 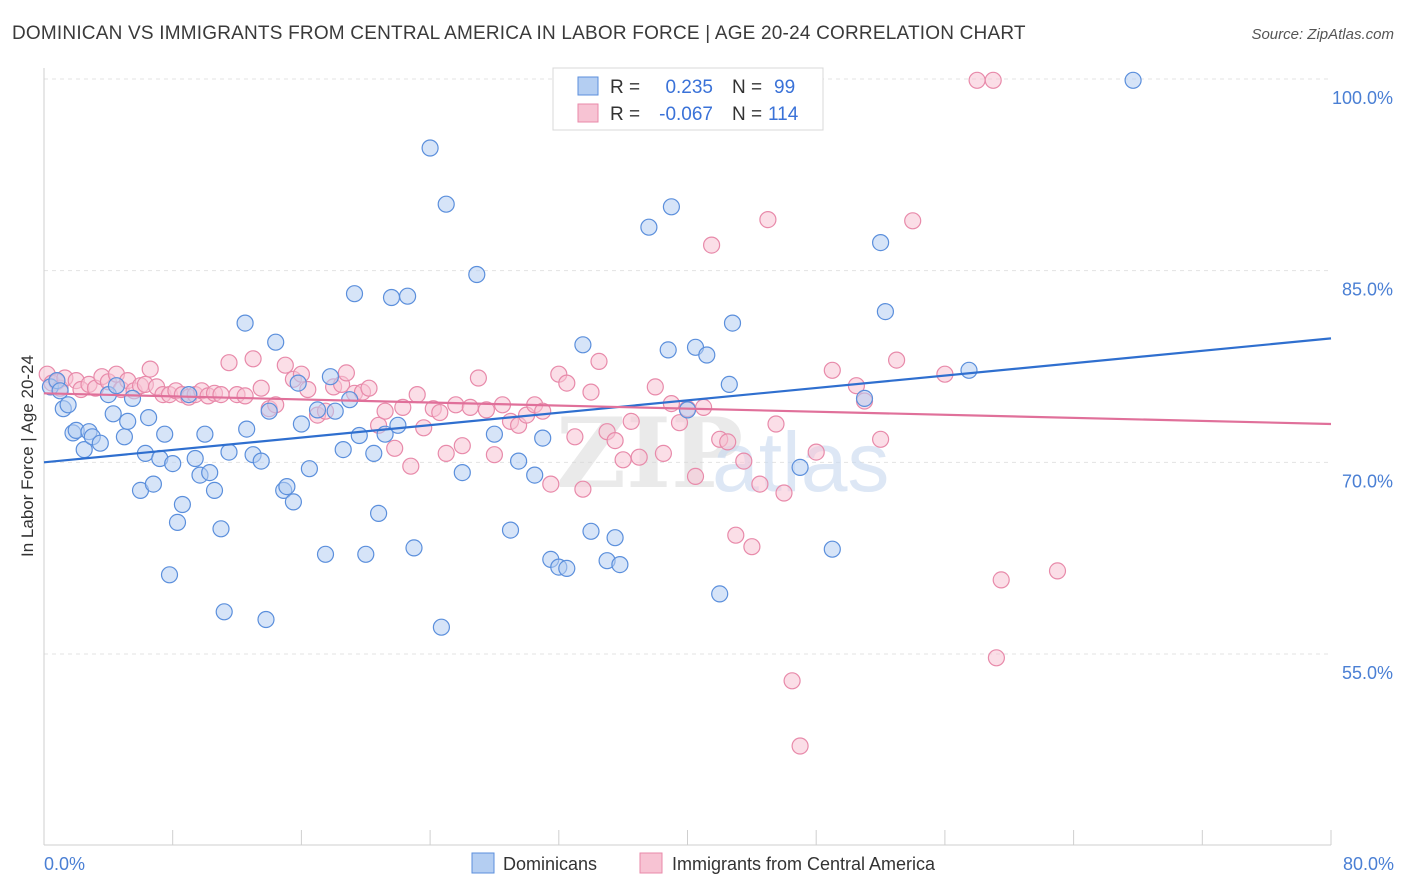 I want to click on y-tick-label: 70.0%, so click(x=1367, y=481).